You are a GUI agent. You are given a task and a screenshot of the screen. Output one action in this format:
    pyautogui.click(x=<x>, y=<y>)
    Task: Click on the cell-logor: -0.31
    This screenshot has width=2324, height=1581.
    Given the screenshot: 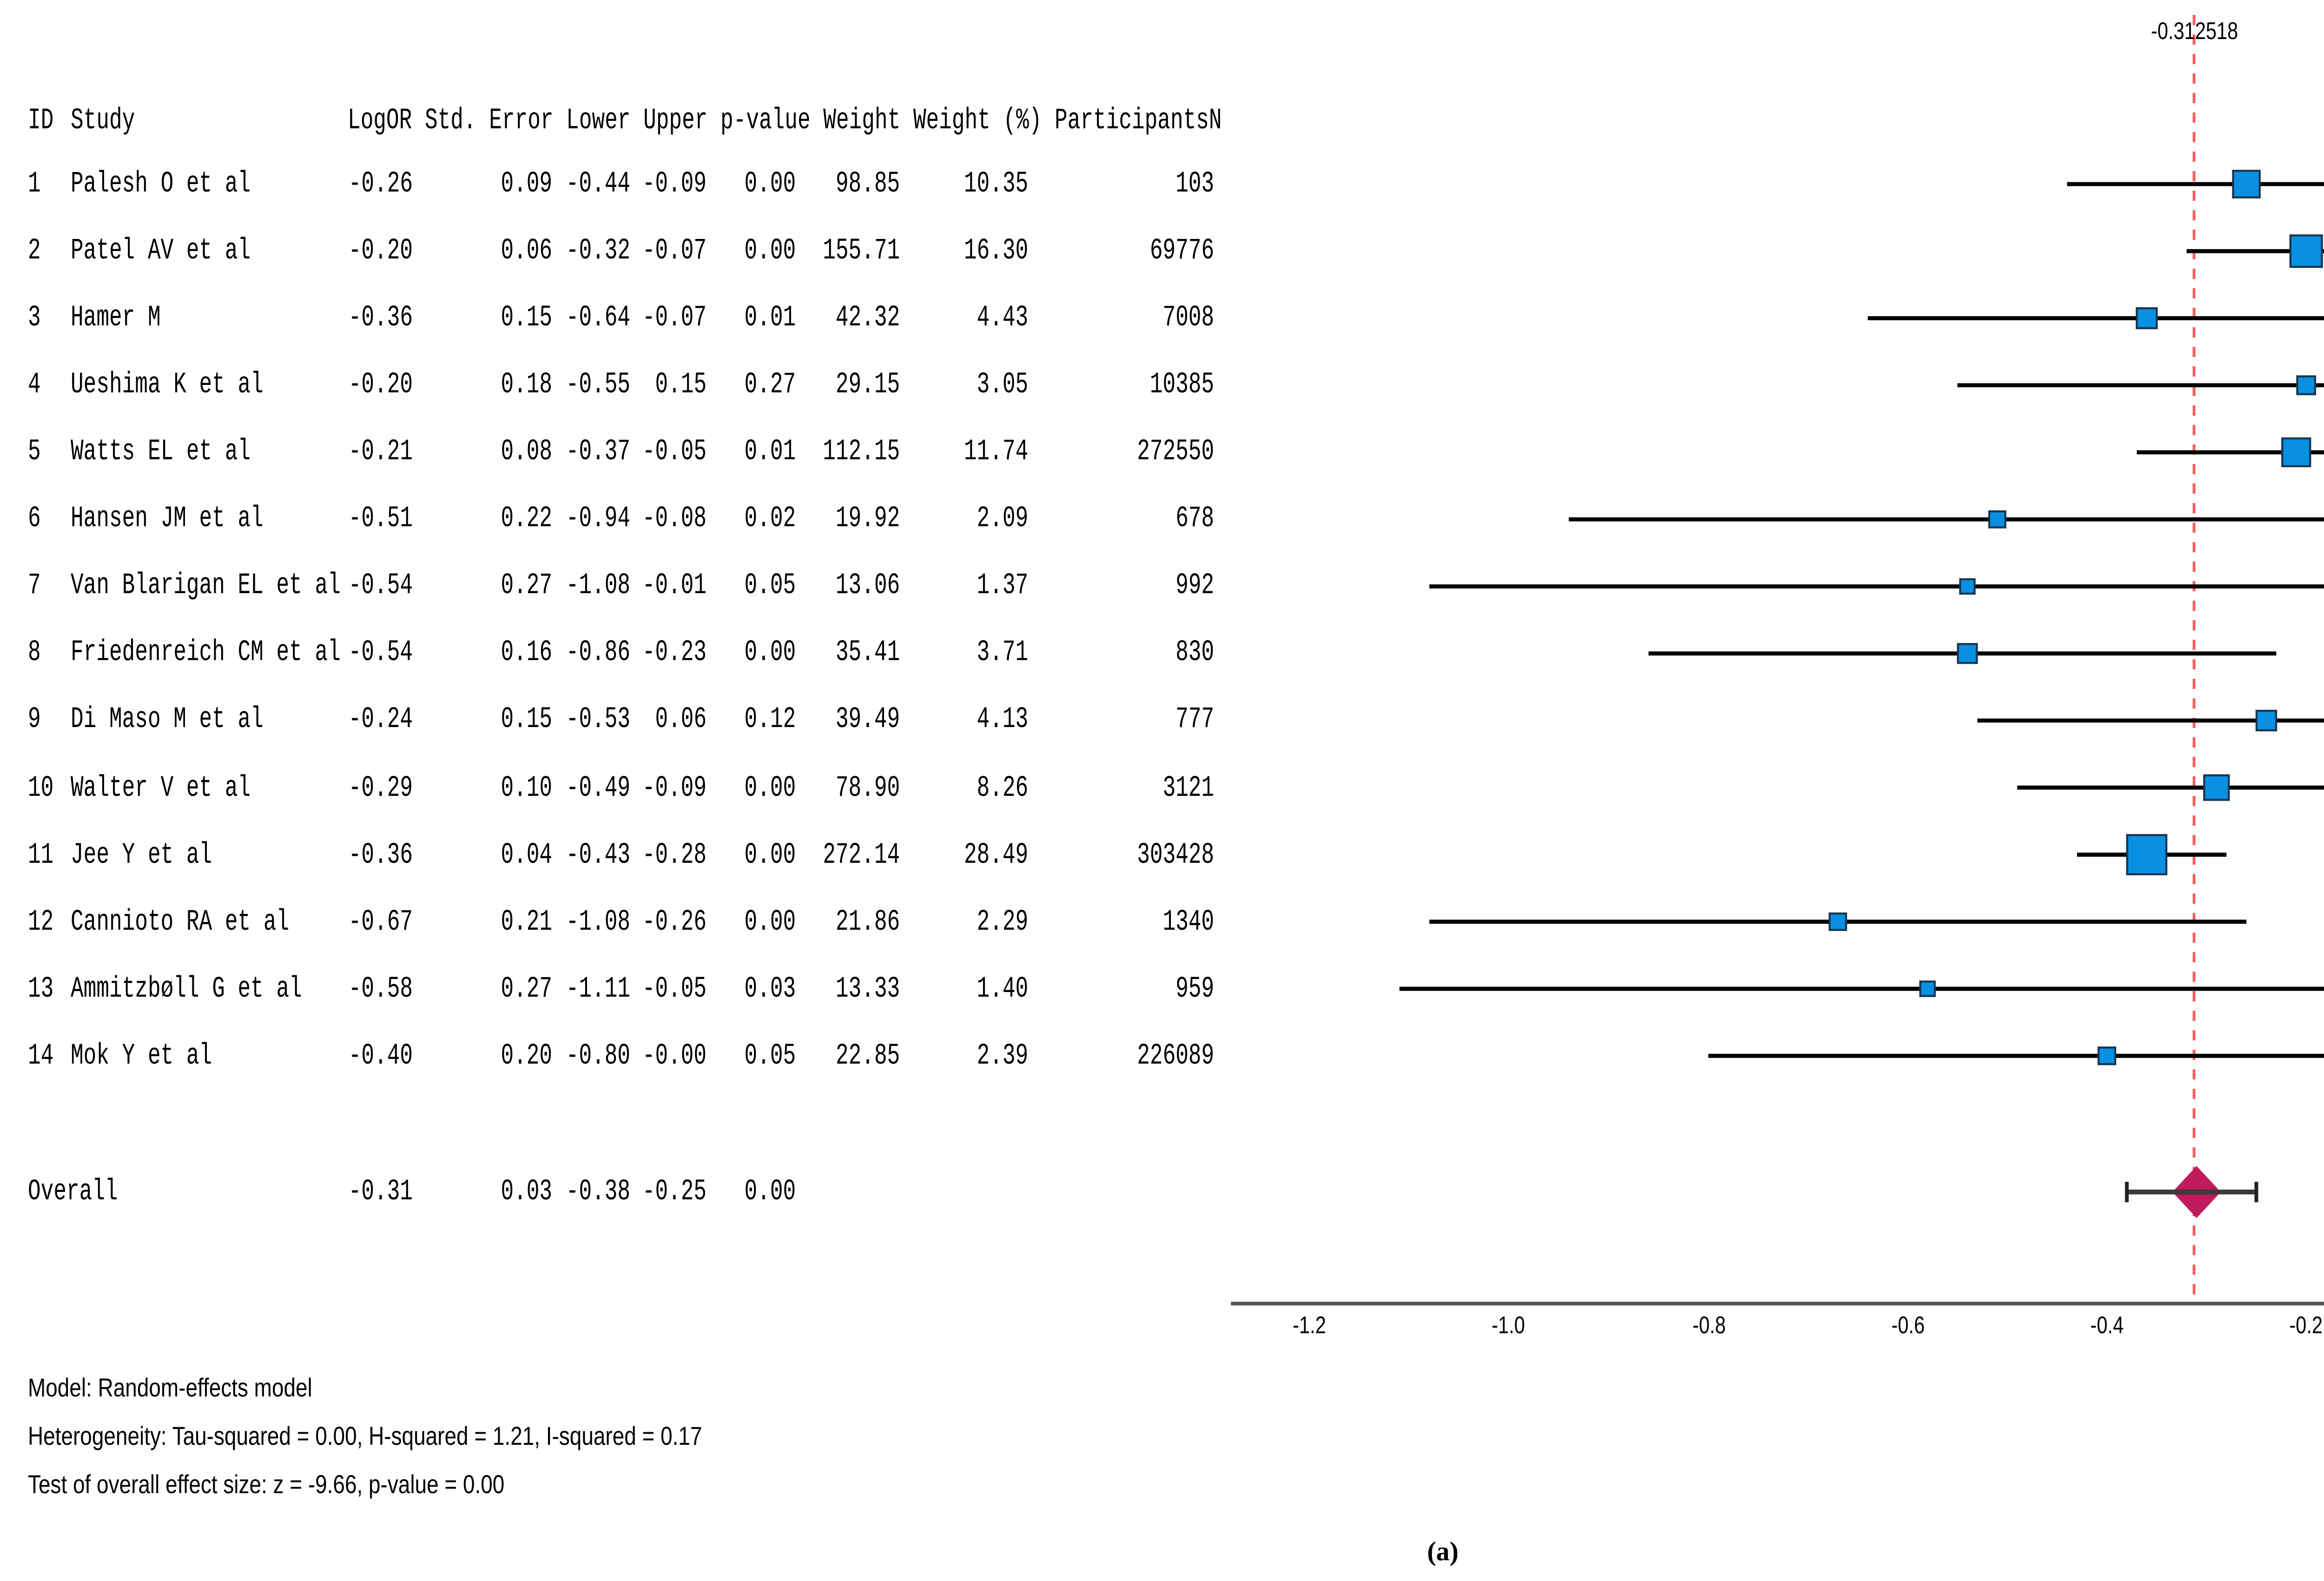 What is the action you would take?
    pyautogui.click(x=379, y=1192)
    